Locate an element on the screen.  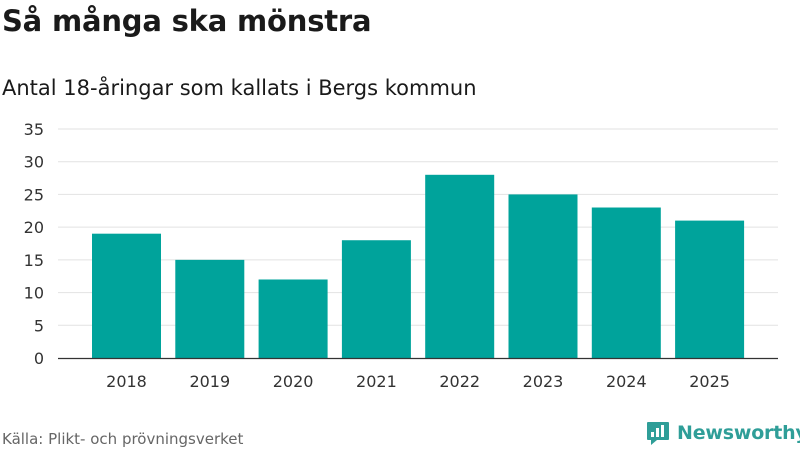
x-tick-label: 2018 is located at coordinates (126, 381).